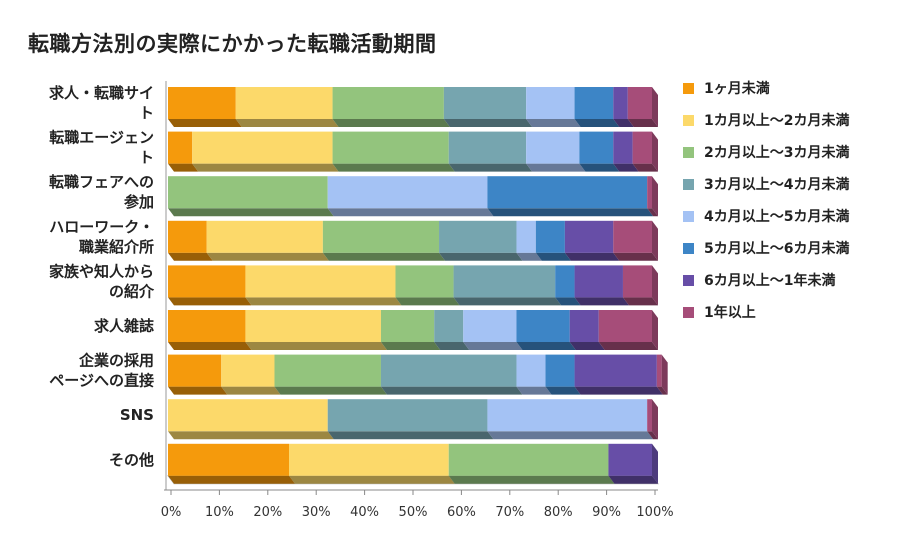  Describe the element at coordinates (777, 249) in the screenshot. I see `legend-label: 5カ月以上～6カ月未満` at that location.